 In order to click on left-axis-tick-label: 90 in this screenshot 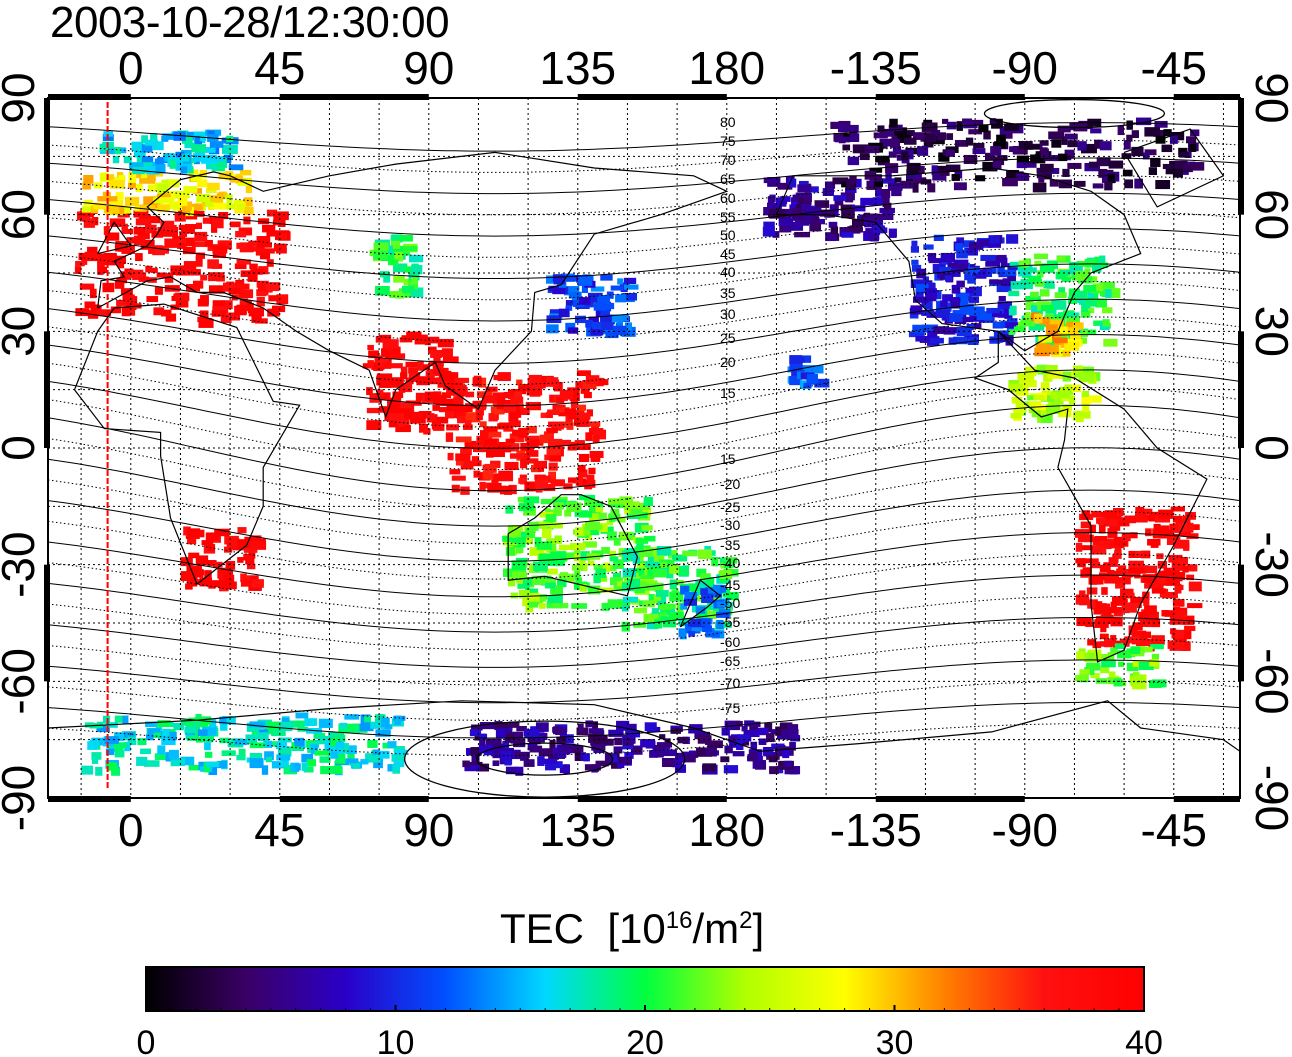, I will do `click(22, 97)`.